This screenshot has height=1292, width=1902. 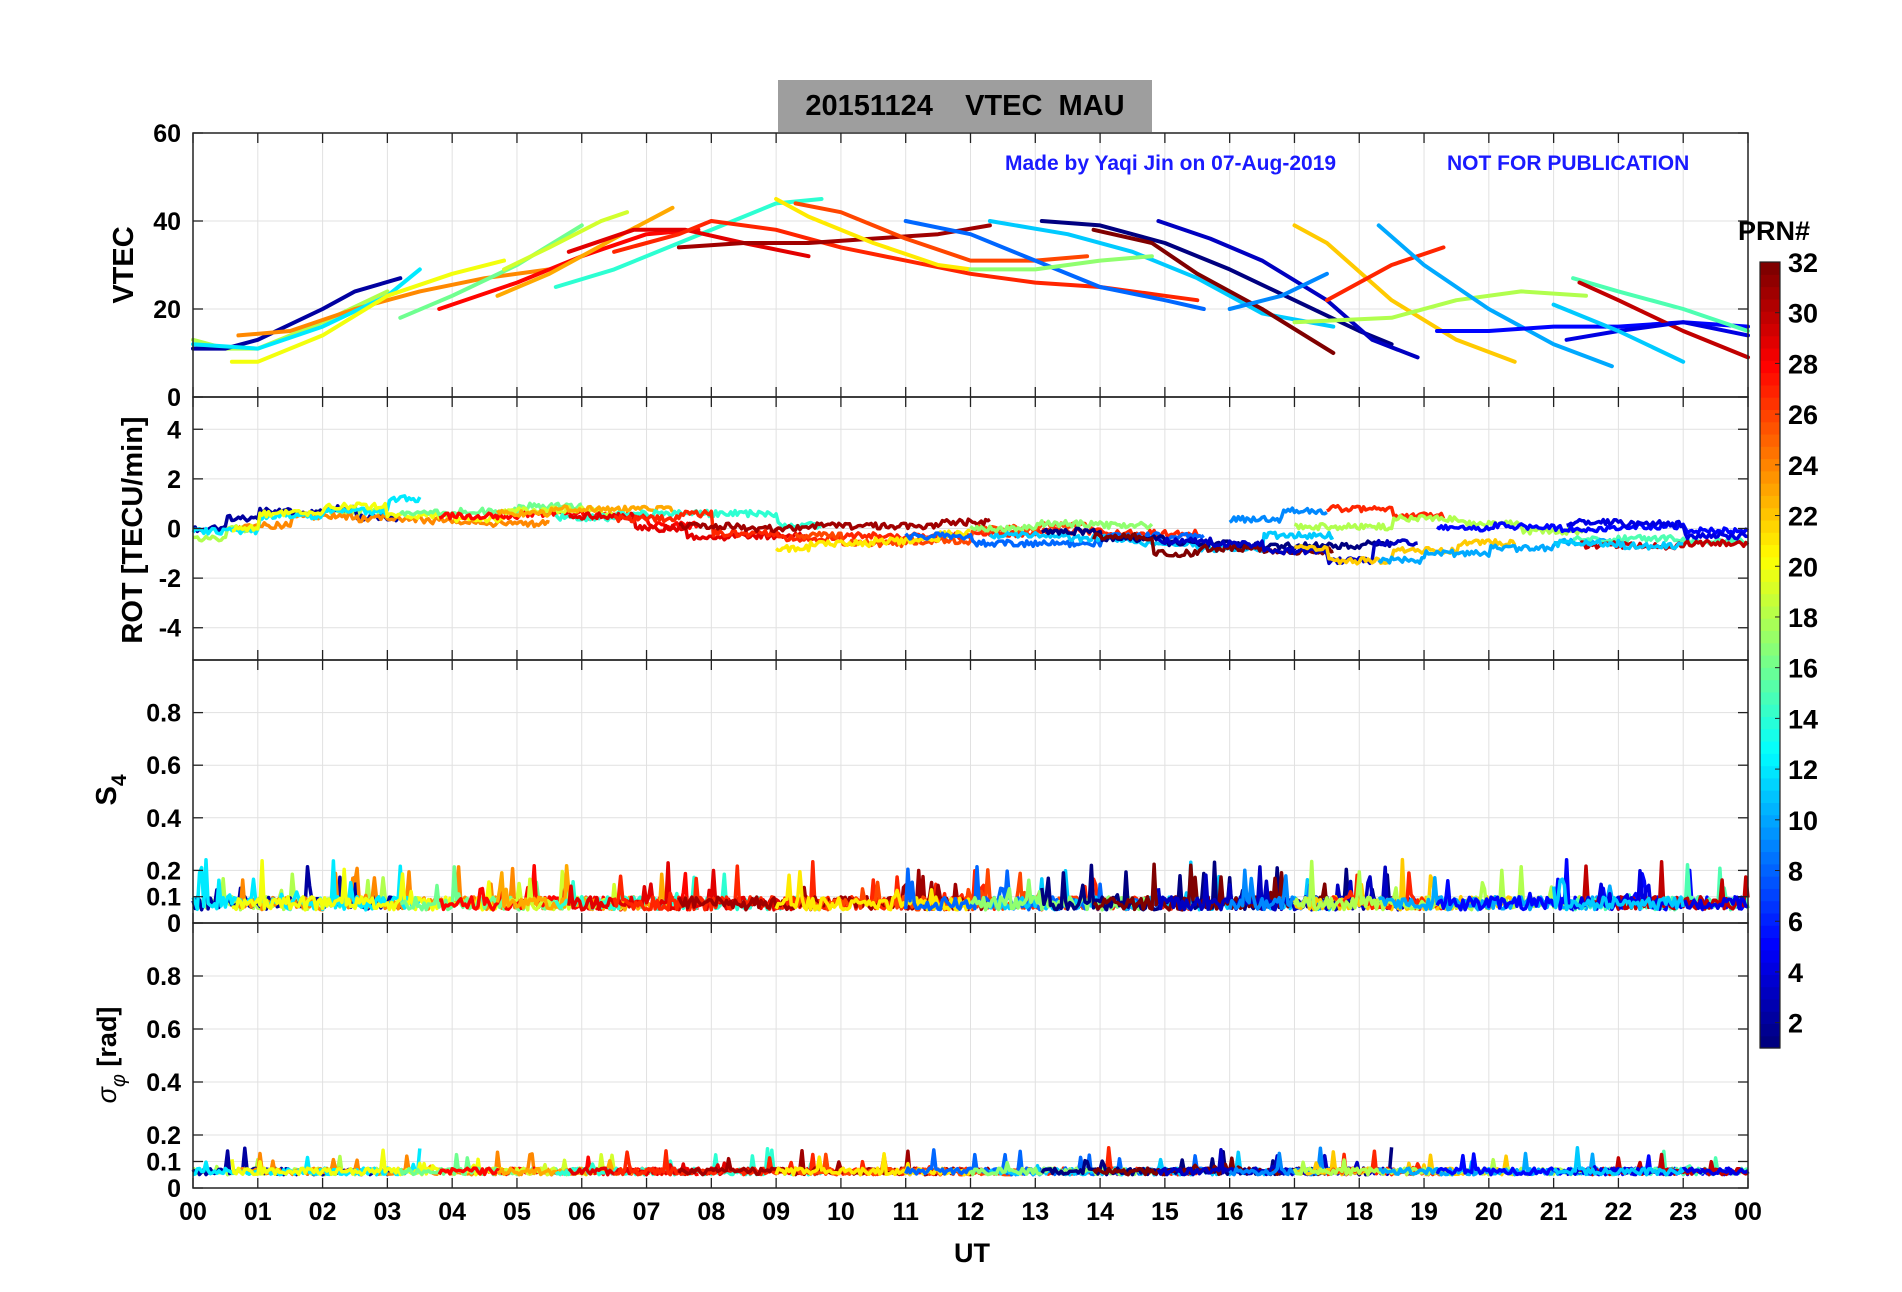 I want to click on x-tick-label: 09, so click(x=776, y=1212).